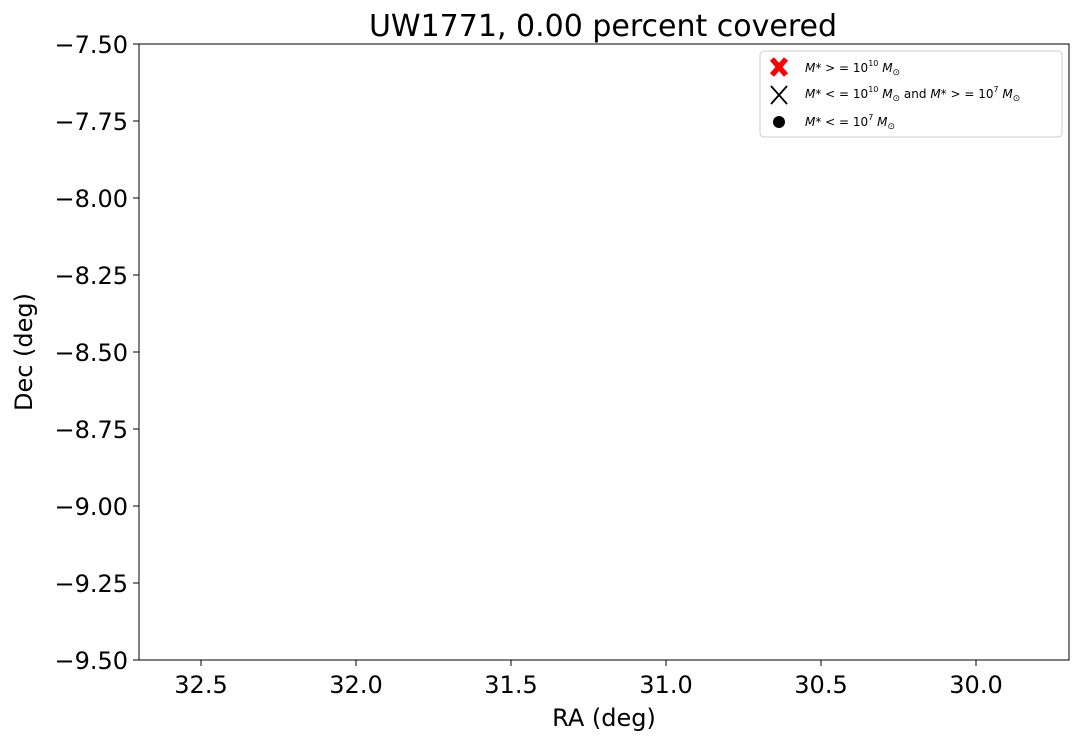 The image size is (1078, 741). Describe the element at coordinates (820, 685) in the screenshot. I see `x-tick-label: 30.5` at that location.